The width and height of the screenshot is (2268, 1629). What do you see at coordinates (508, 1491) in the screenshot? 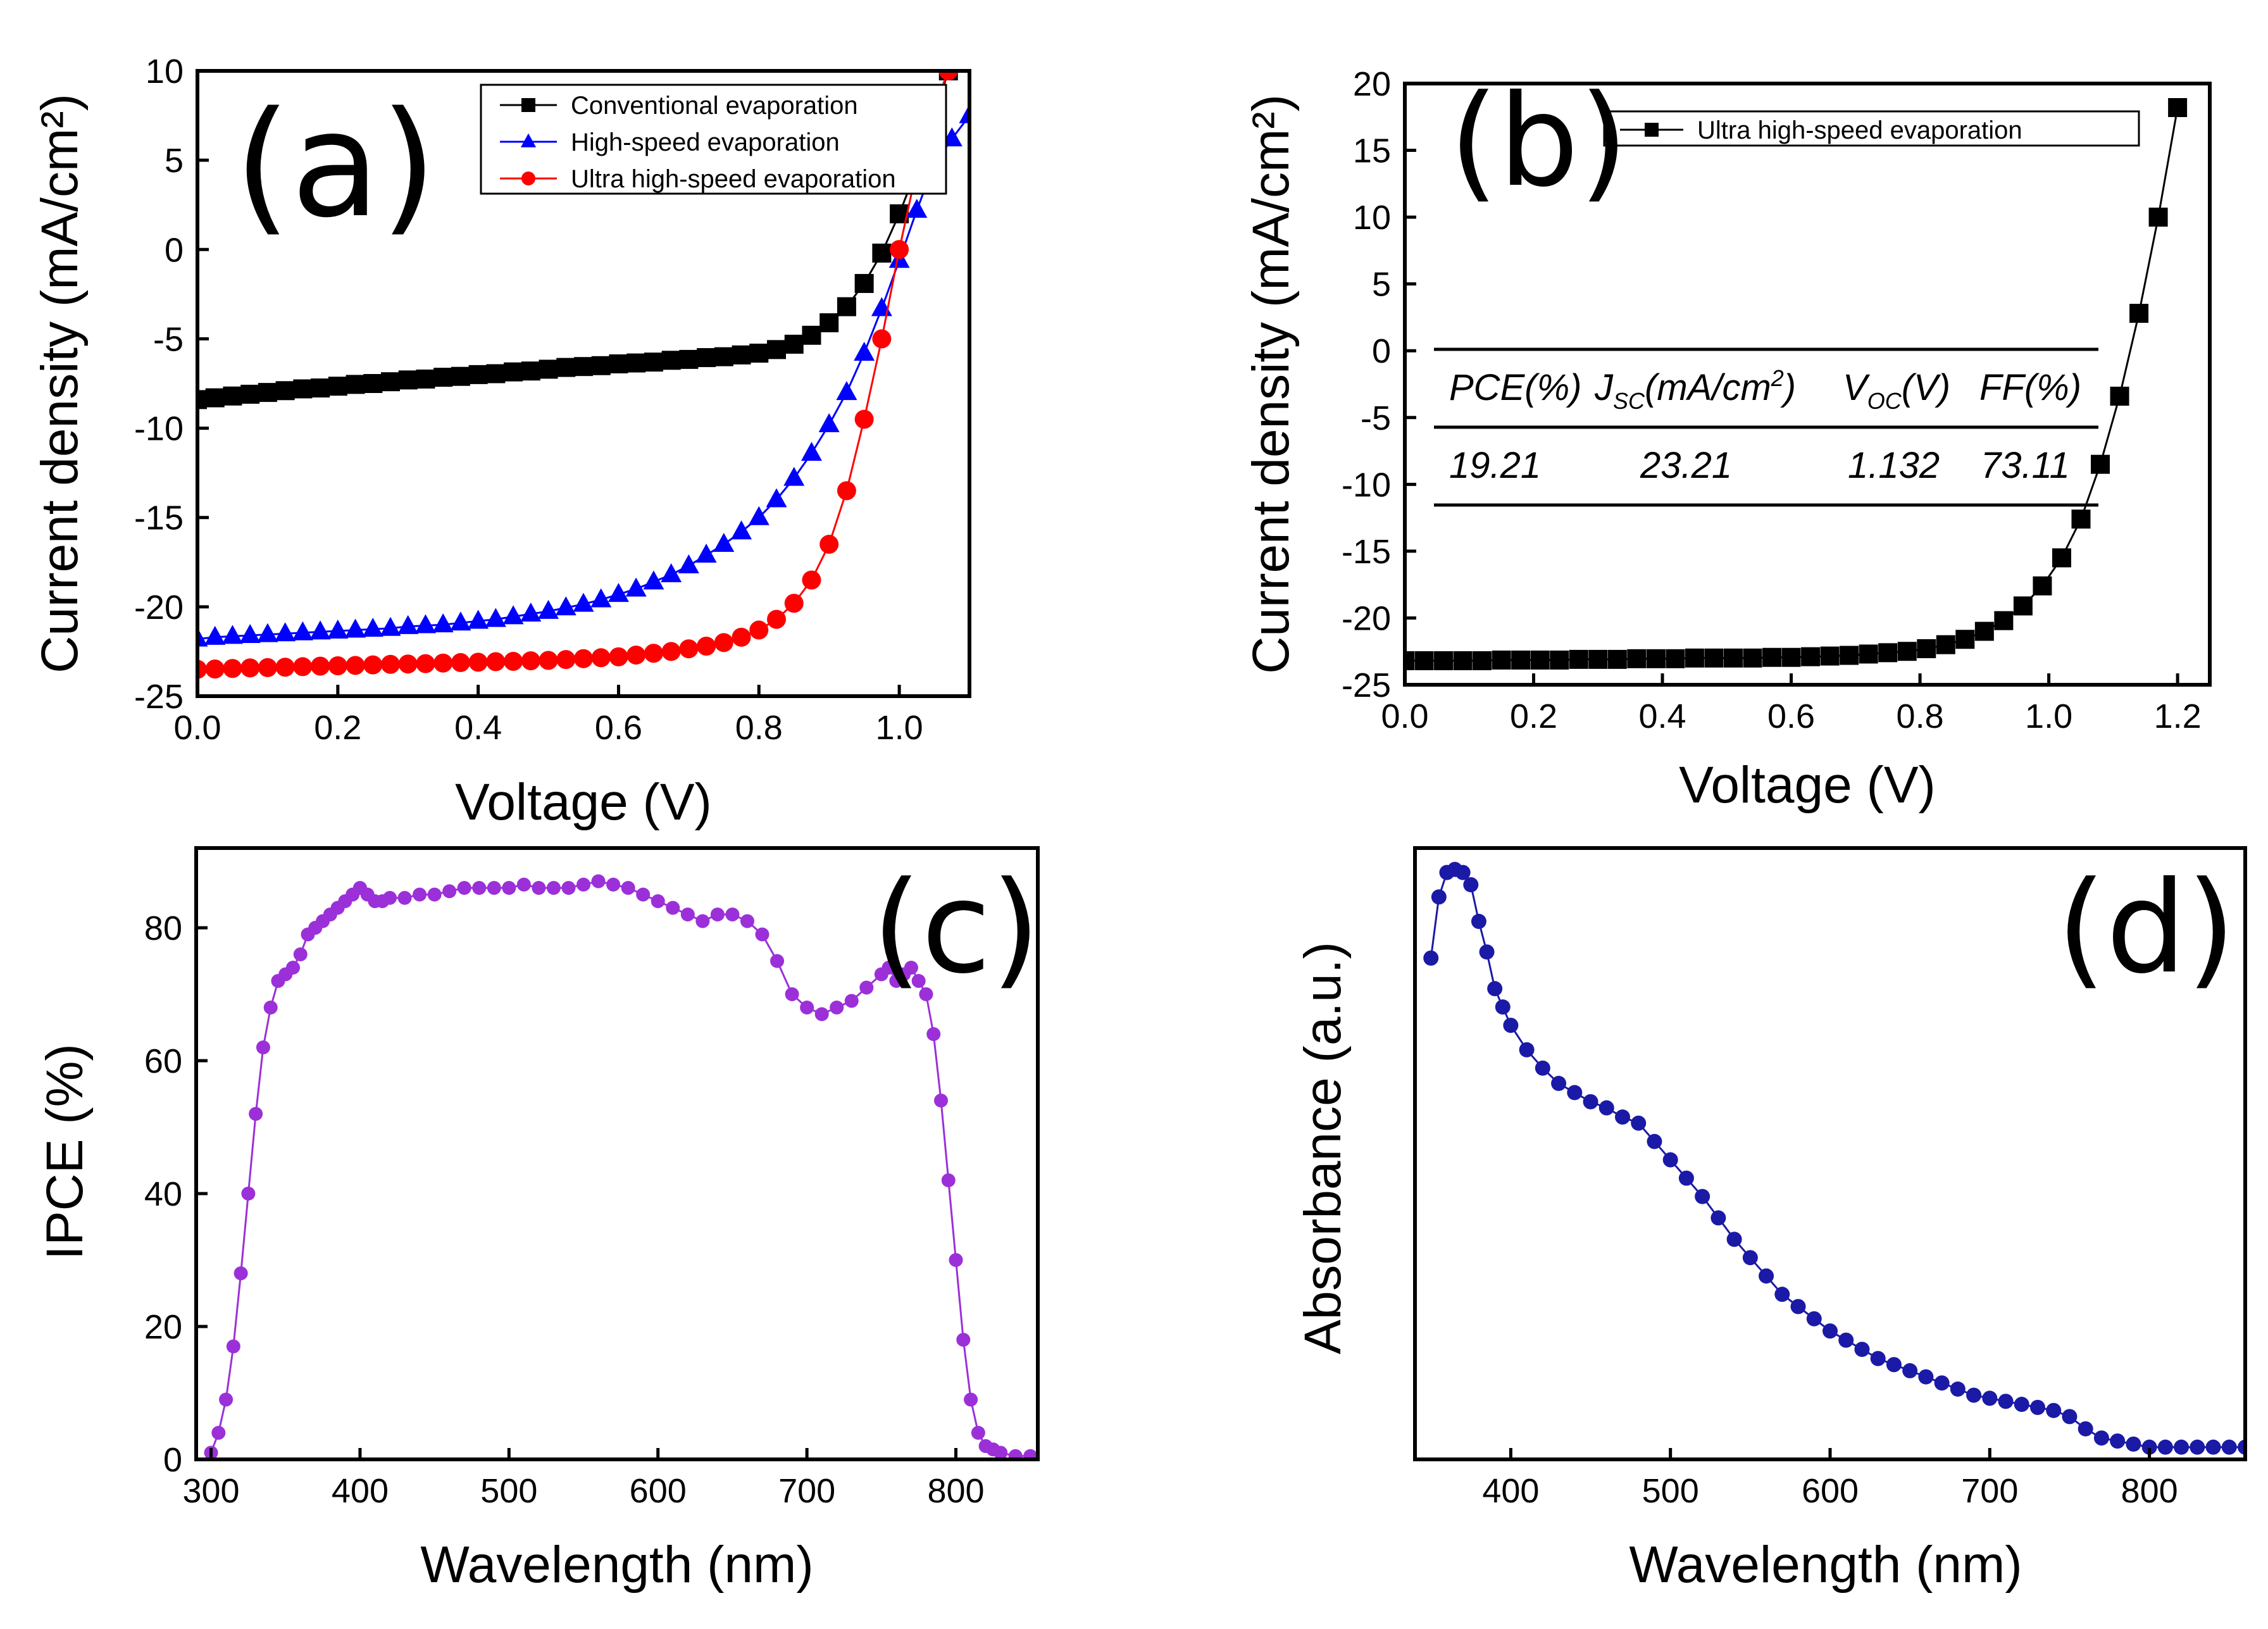
I see `x-tick-label: 500` at bounding box center [508, 1491].